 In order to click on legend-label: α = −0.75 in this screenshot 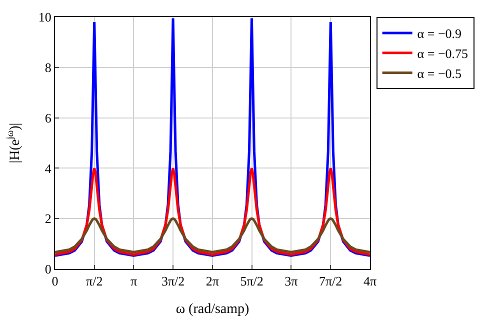, I will do `click(442, 53)`.